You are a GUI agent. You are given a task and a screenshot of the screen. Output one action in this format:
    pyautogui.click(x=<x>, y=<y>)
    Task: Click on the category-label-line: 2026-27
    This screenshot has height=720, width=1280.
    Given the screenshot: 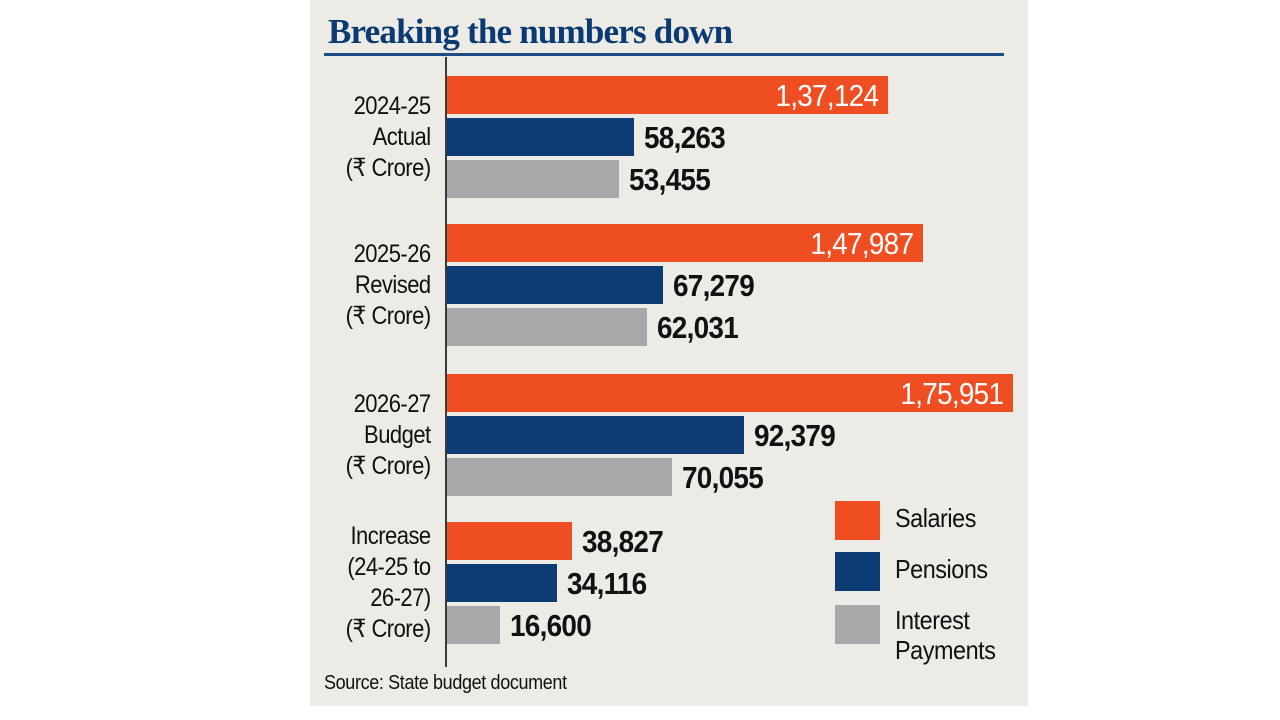 What is the action you would take?
    pyautogui.click(x=392, y=403)
    